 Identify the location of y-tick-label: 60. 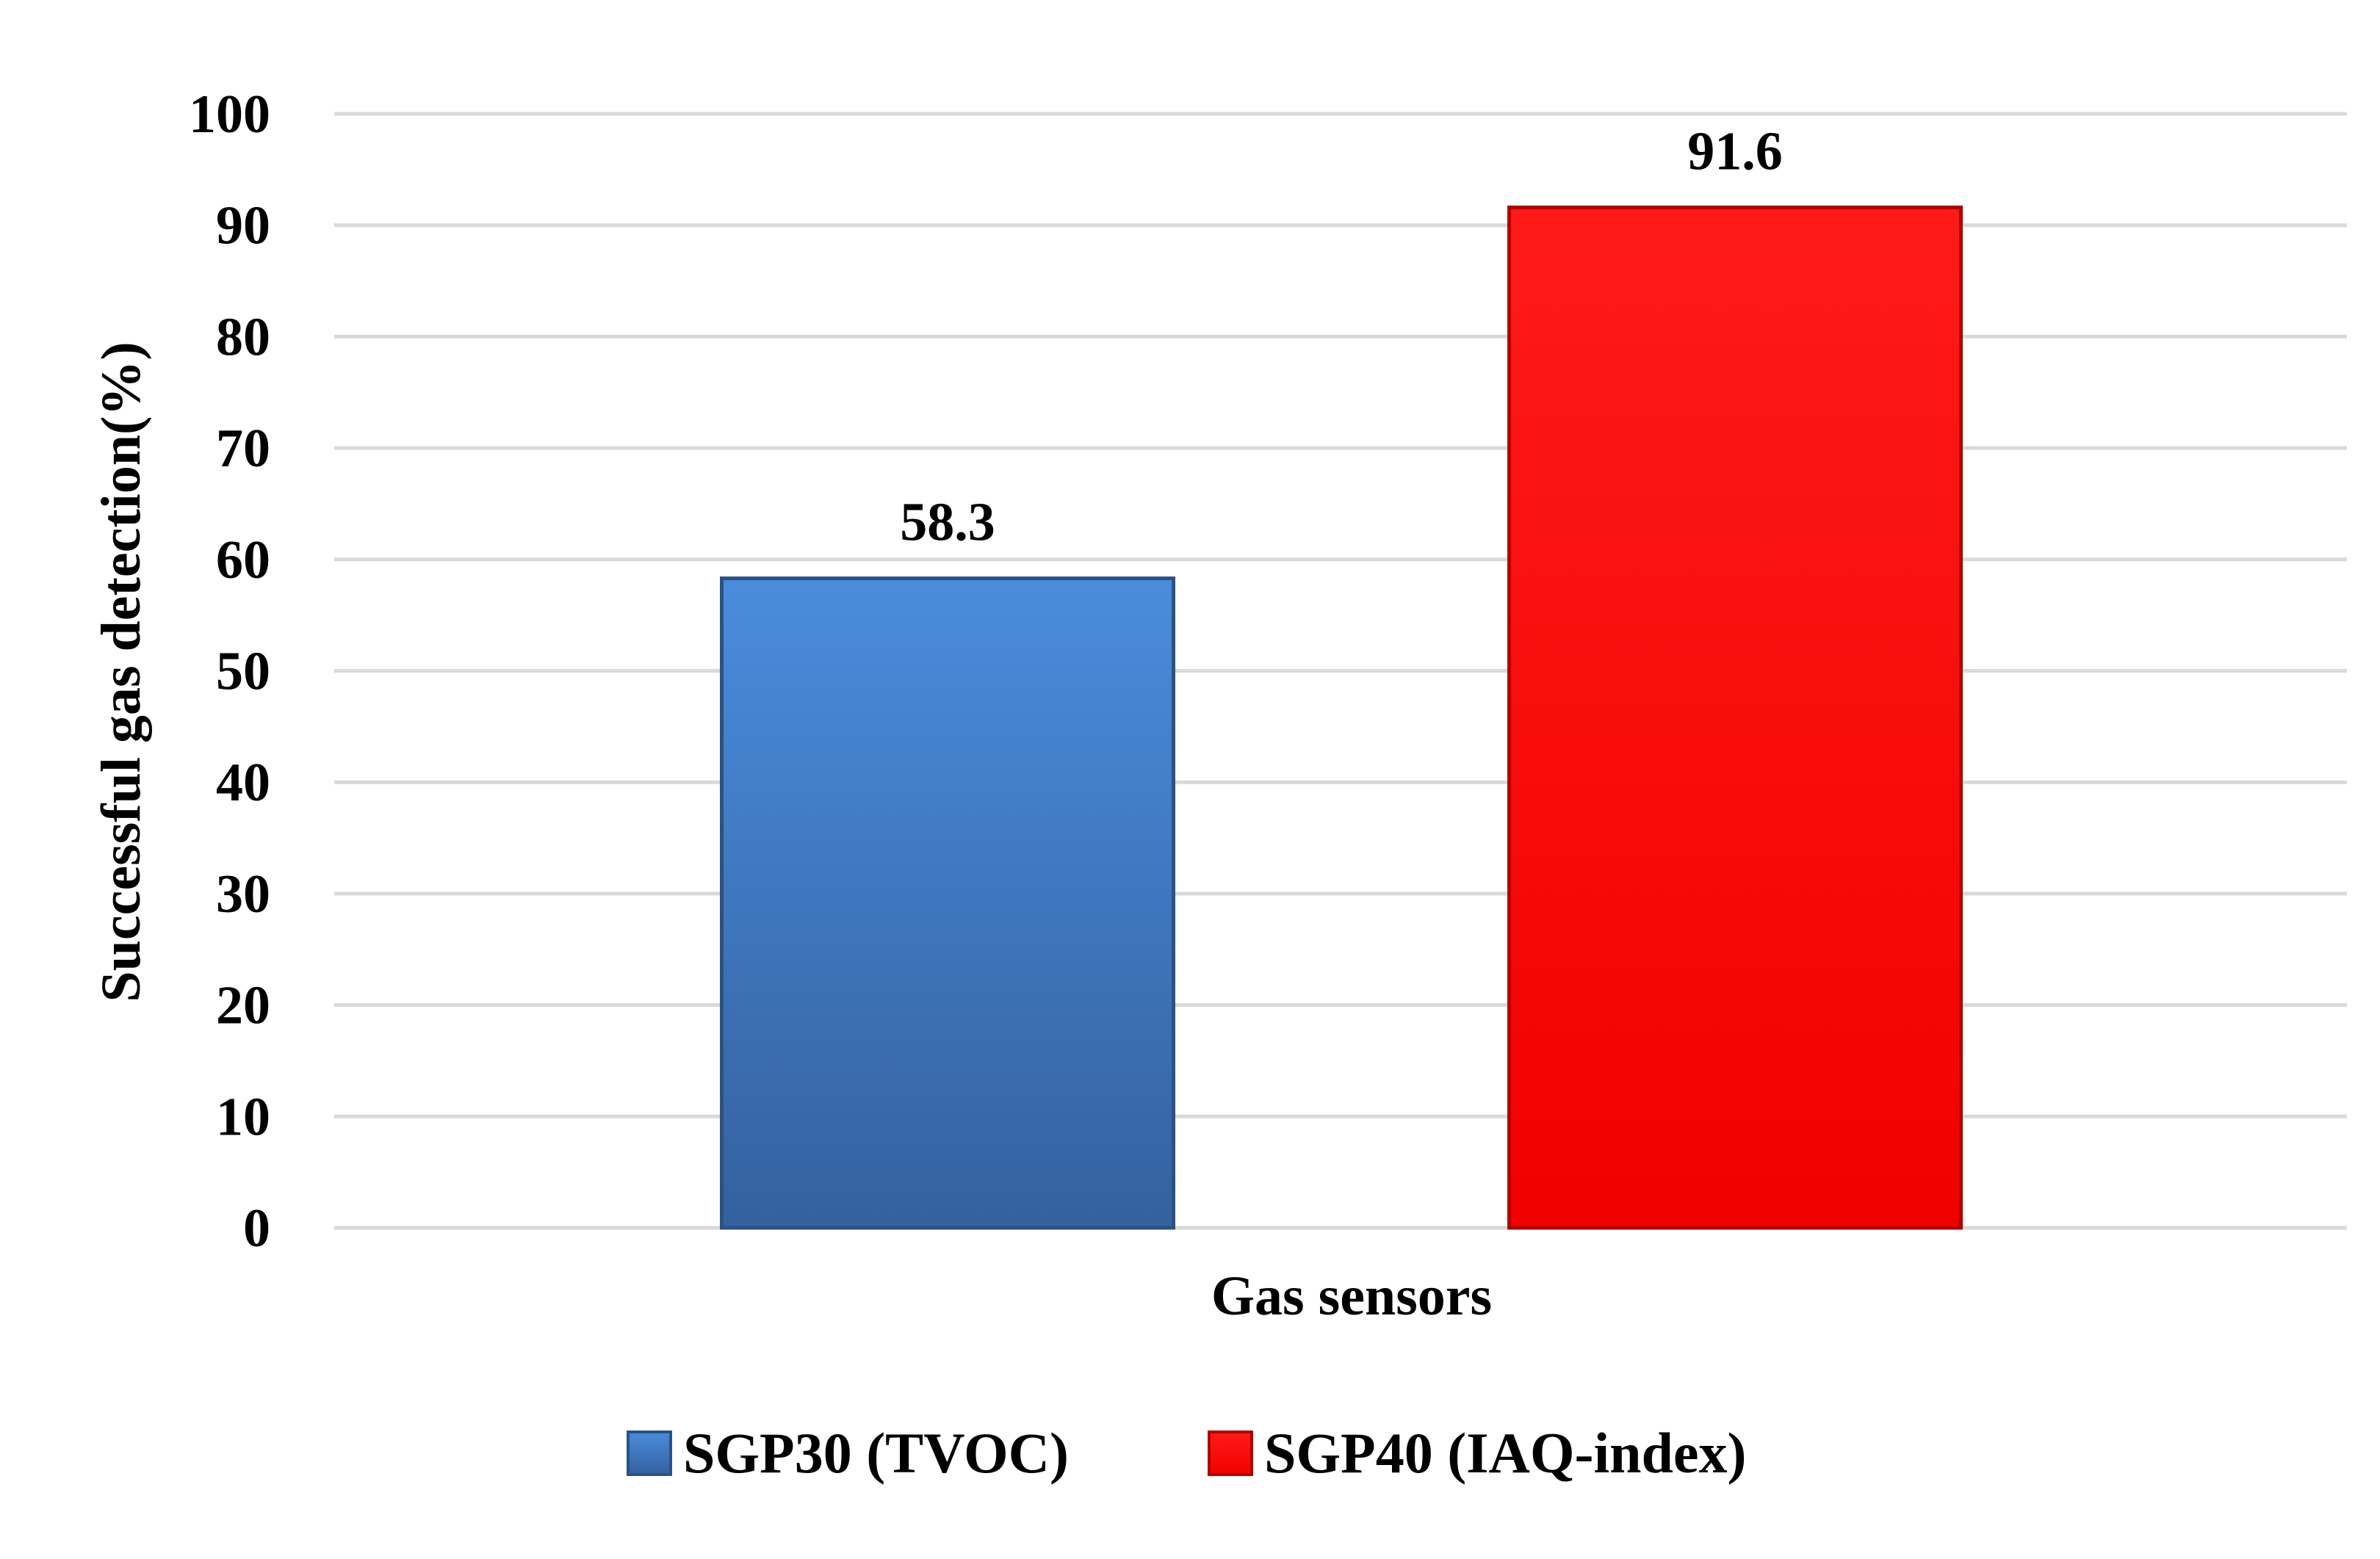
(243, 560).